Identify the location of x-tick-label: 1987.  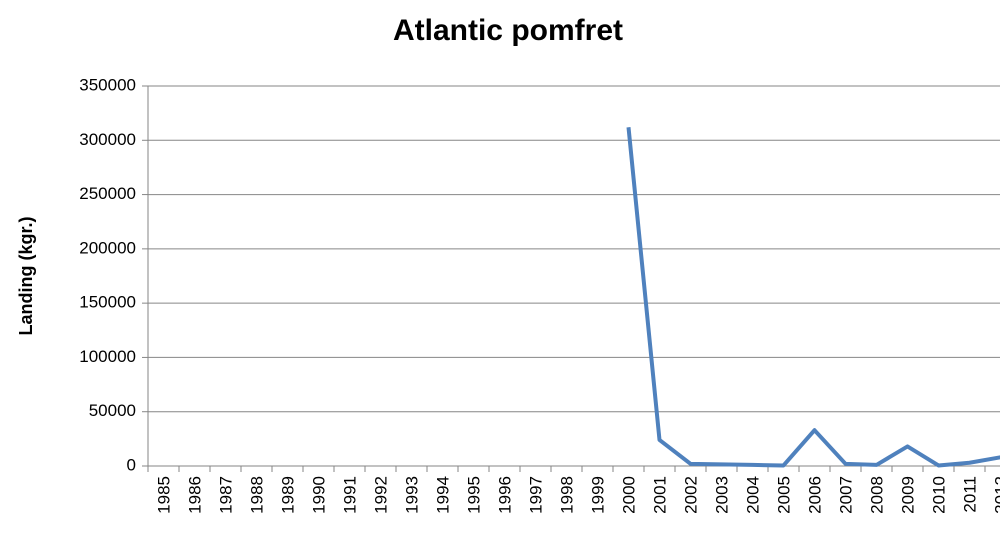
(226, 495).